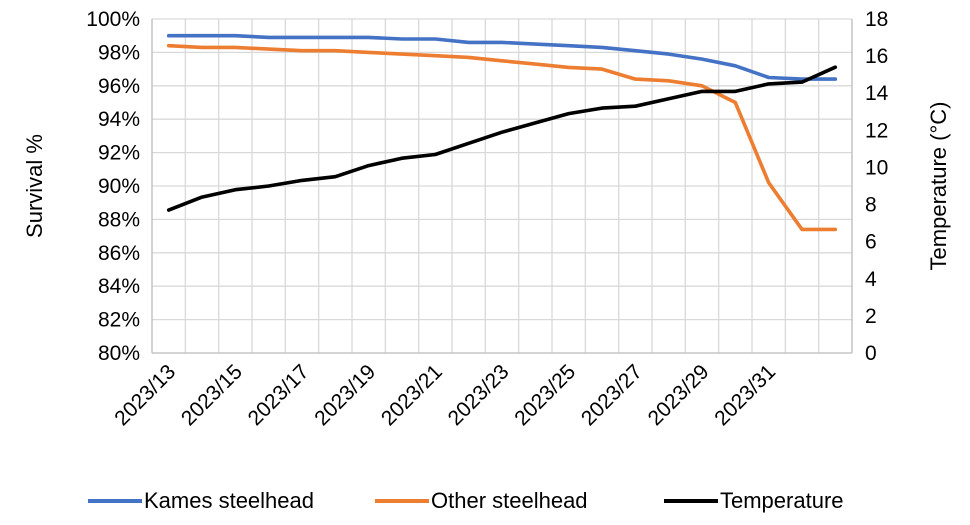 Image resolution: width=970 pixels, height=525 pixels. I want to click on right-tick-label: 4, so click(871, 279).